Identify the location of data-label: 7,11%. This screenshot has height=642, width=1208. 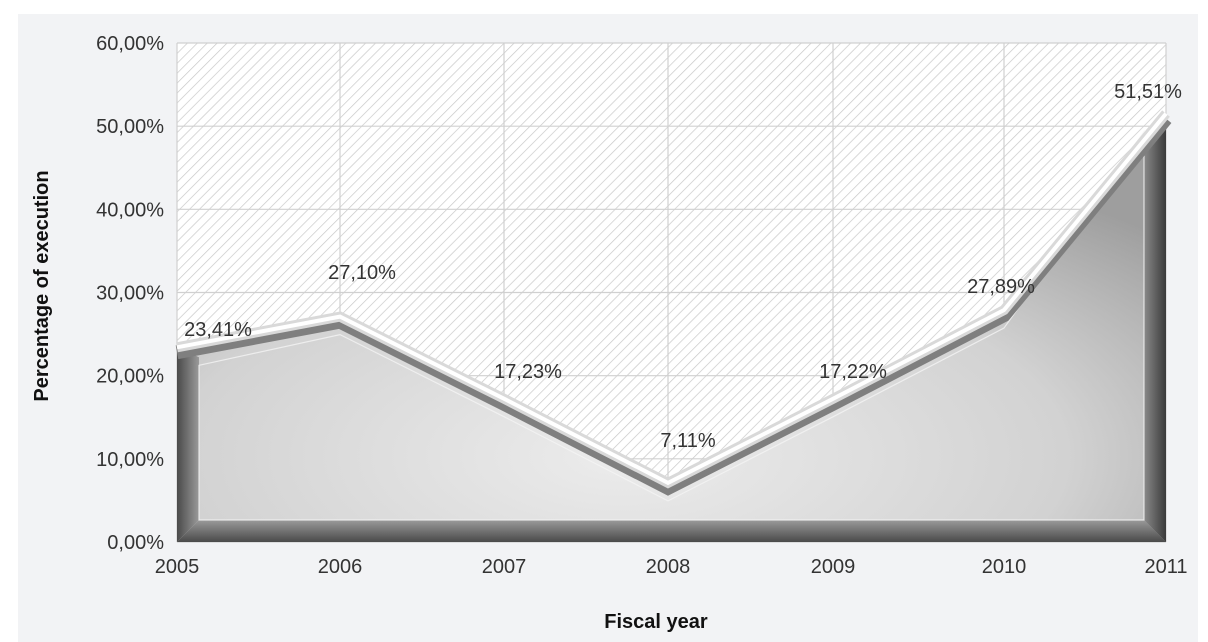
(687, 441).